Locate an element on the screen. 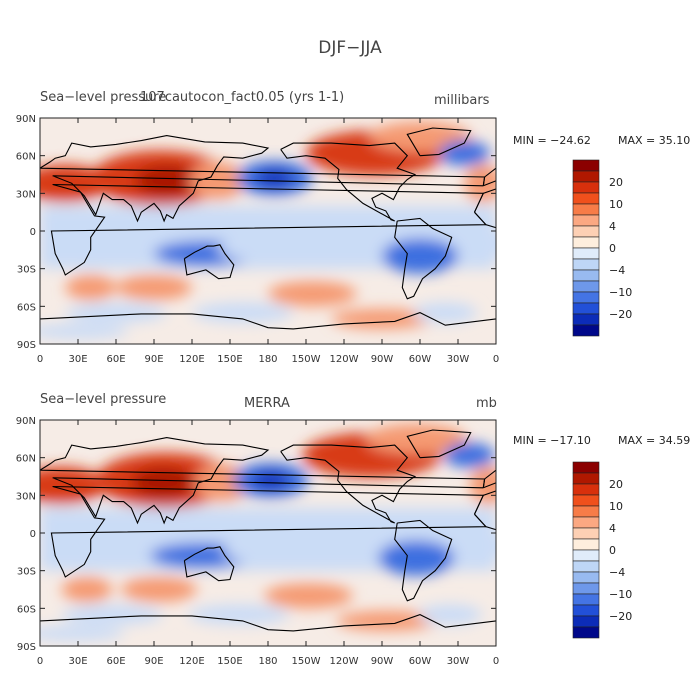 This screenshot has width=700, height=700. colorbar-label: −20 is located at coordinates (620, 314).